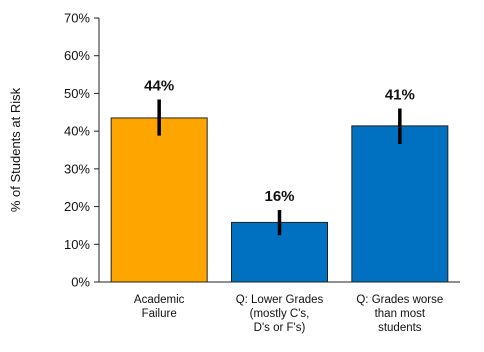 The height and width of the screenshot is (352, 484). I want to click on y-tick-label: 0%, so click(80, 282).